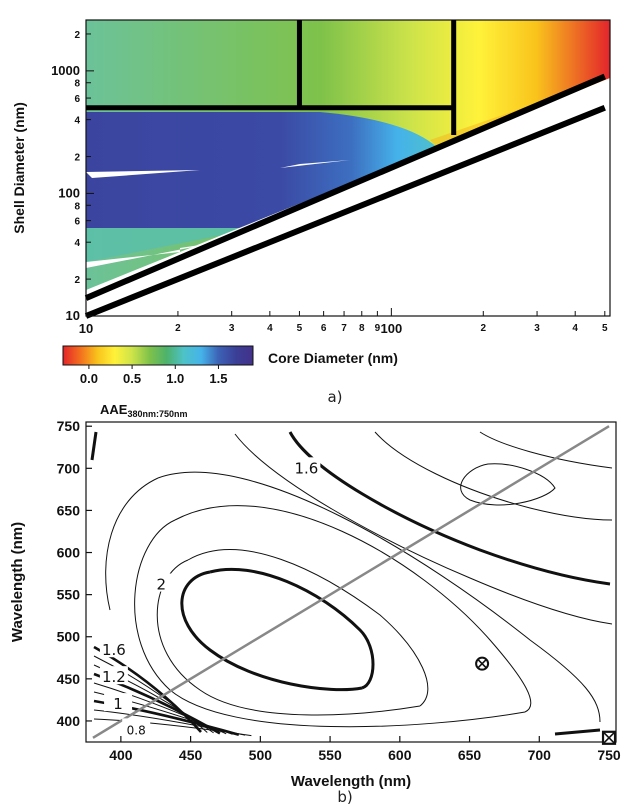 This screenshot has width=622, height=804. I want to click on contour-outer-1-top, so click(308, 628).